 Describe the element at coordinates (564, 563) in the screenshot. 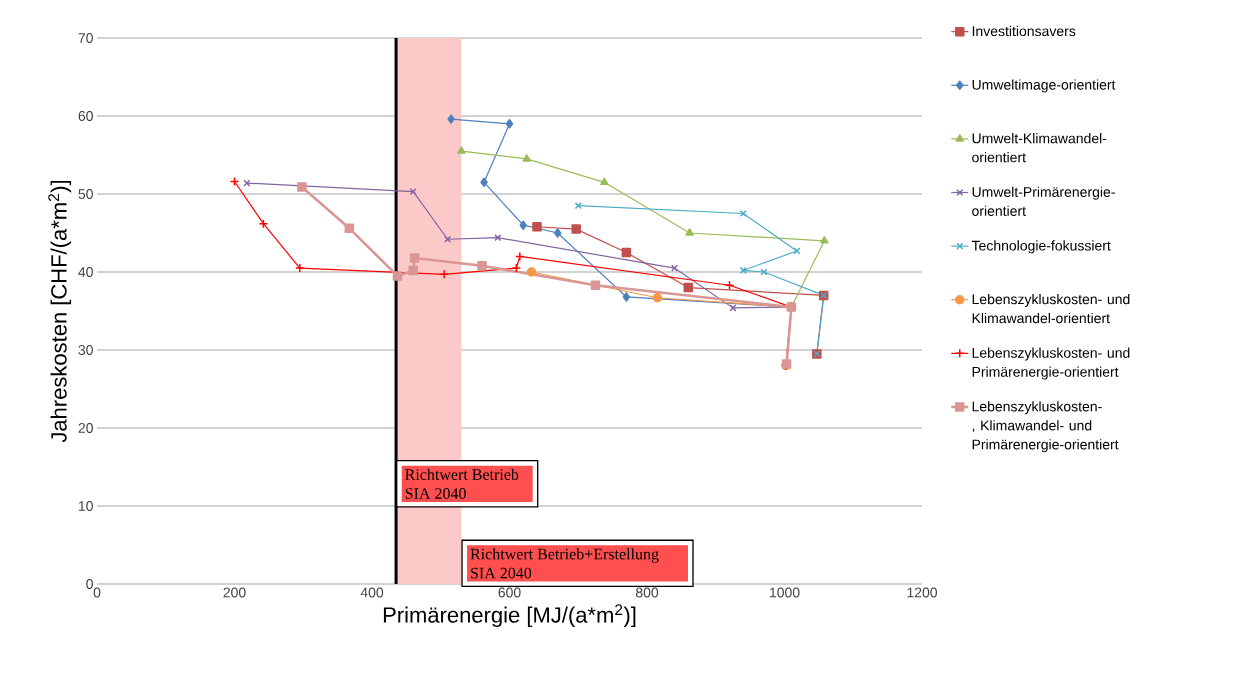

I see `band-label: Richtwert Betrieb+Erstellung SIA 2040` at that location.